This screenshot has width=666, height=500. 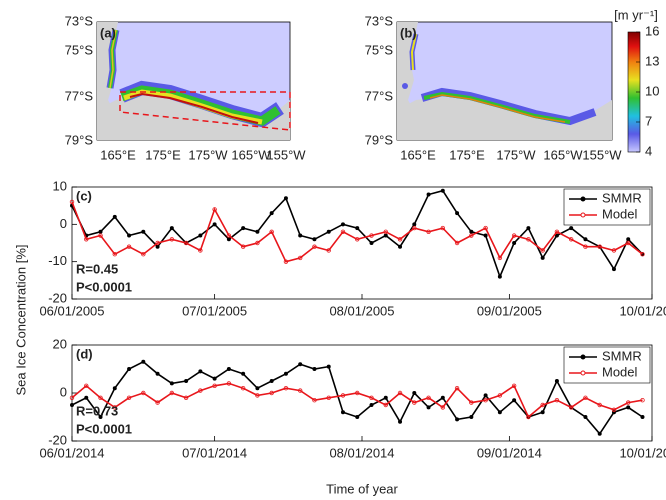 I want to click on x-tick-label: 10/01/2014, so click(x=642, y=452).